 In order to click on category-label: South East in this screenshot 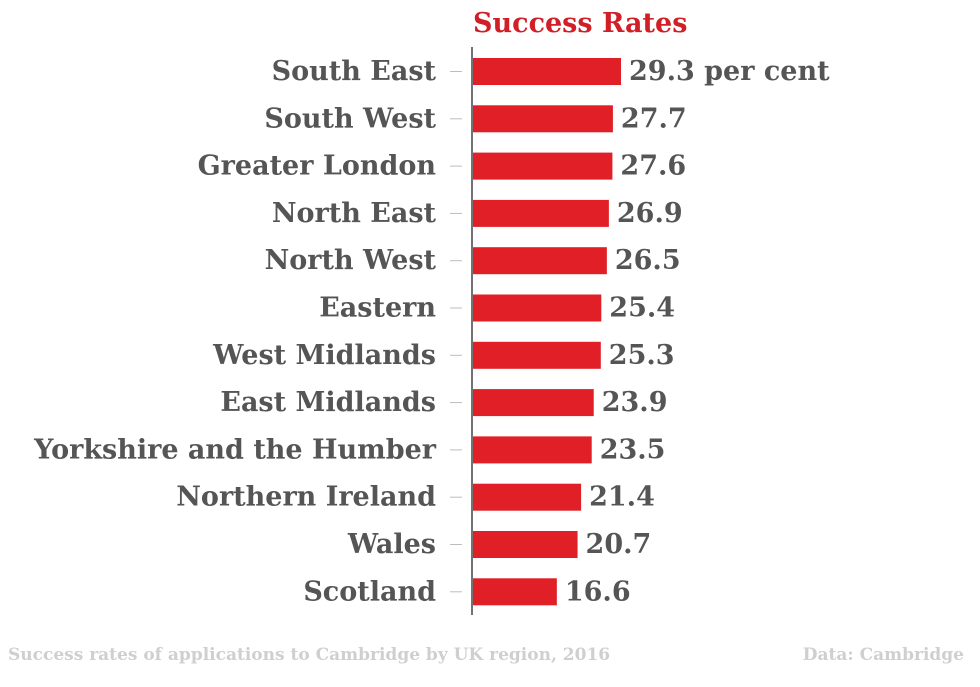, I will do `click(354, 71)`.